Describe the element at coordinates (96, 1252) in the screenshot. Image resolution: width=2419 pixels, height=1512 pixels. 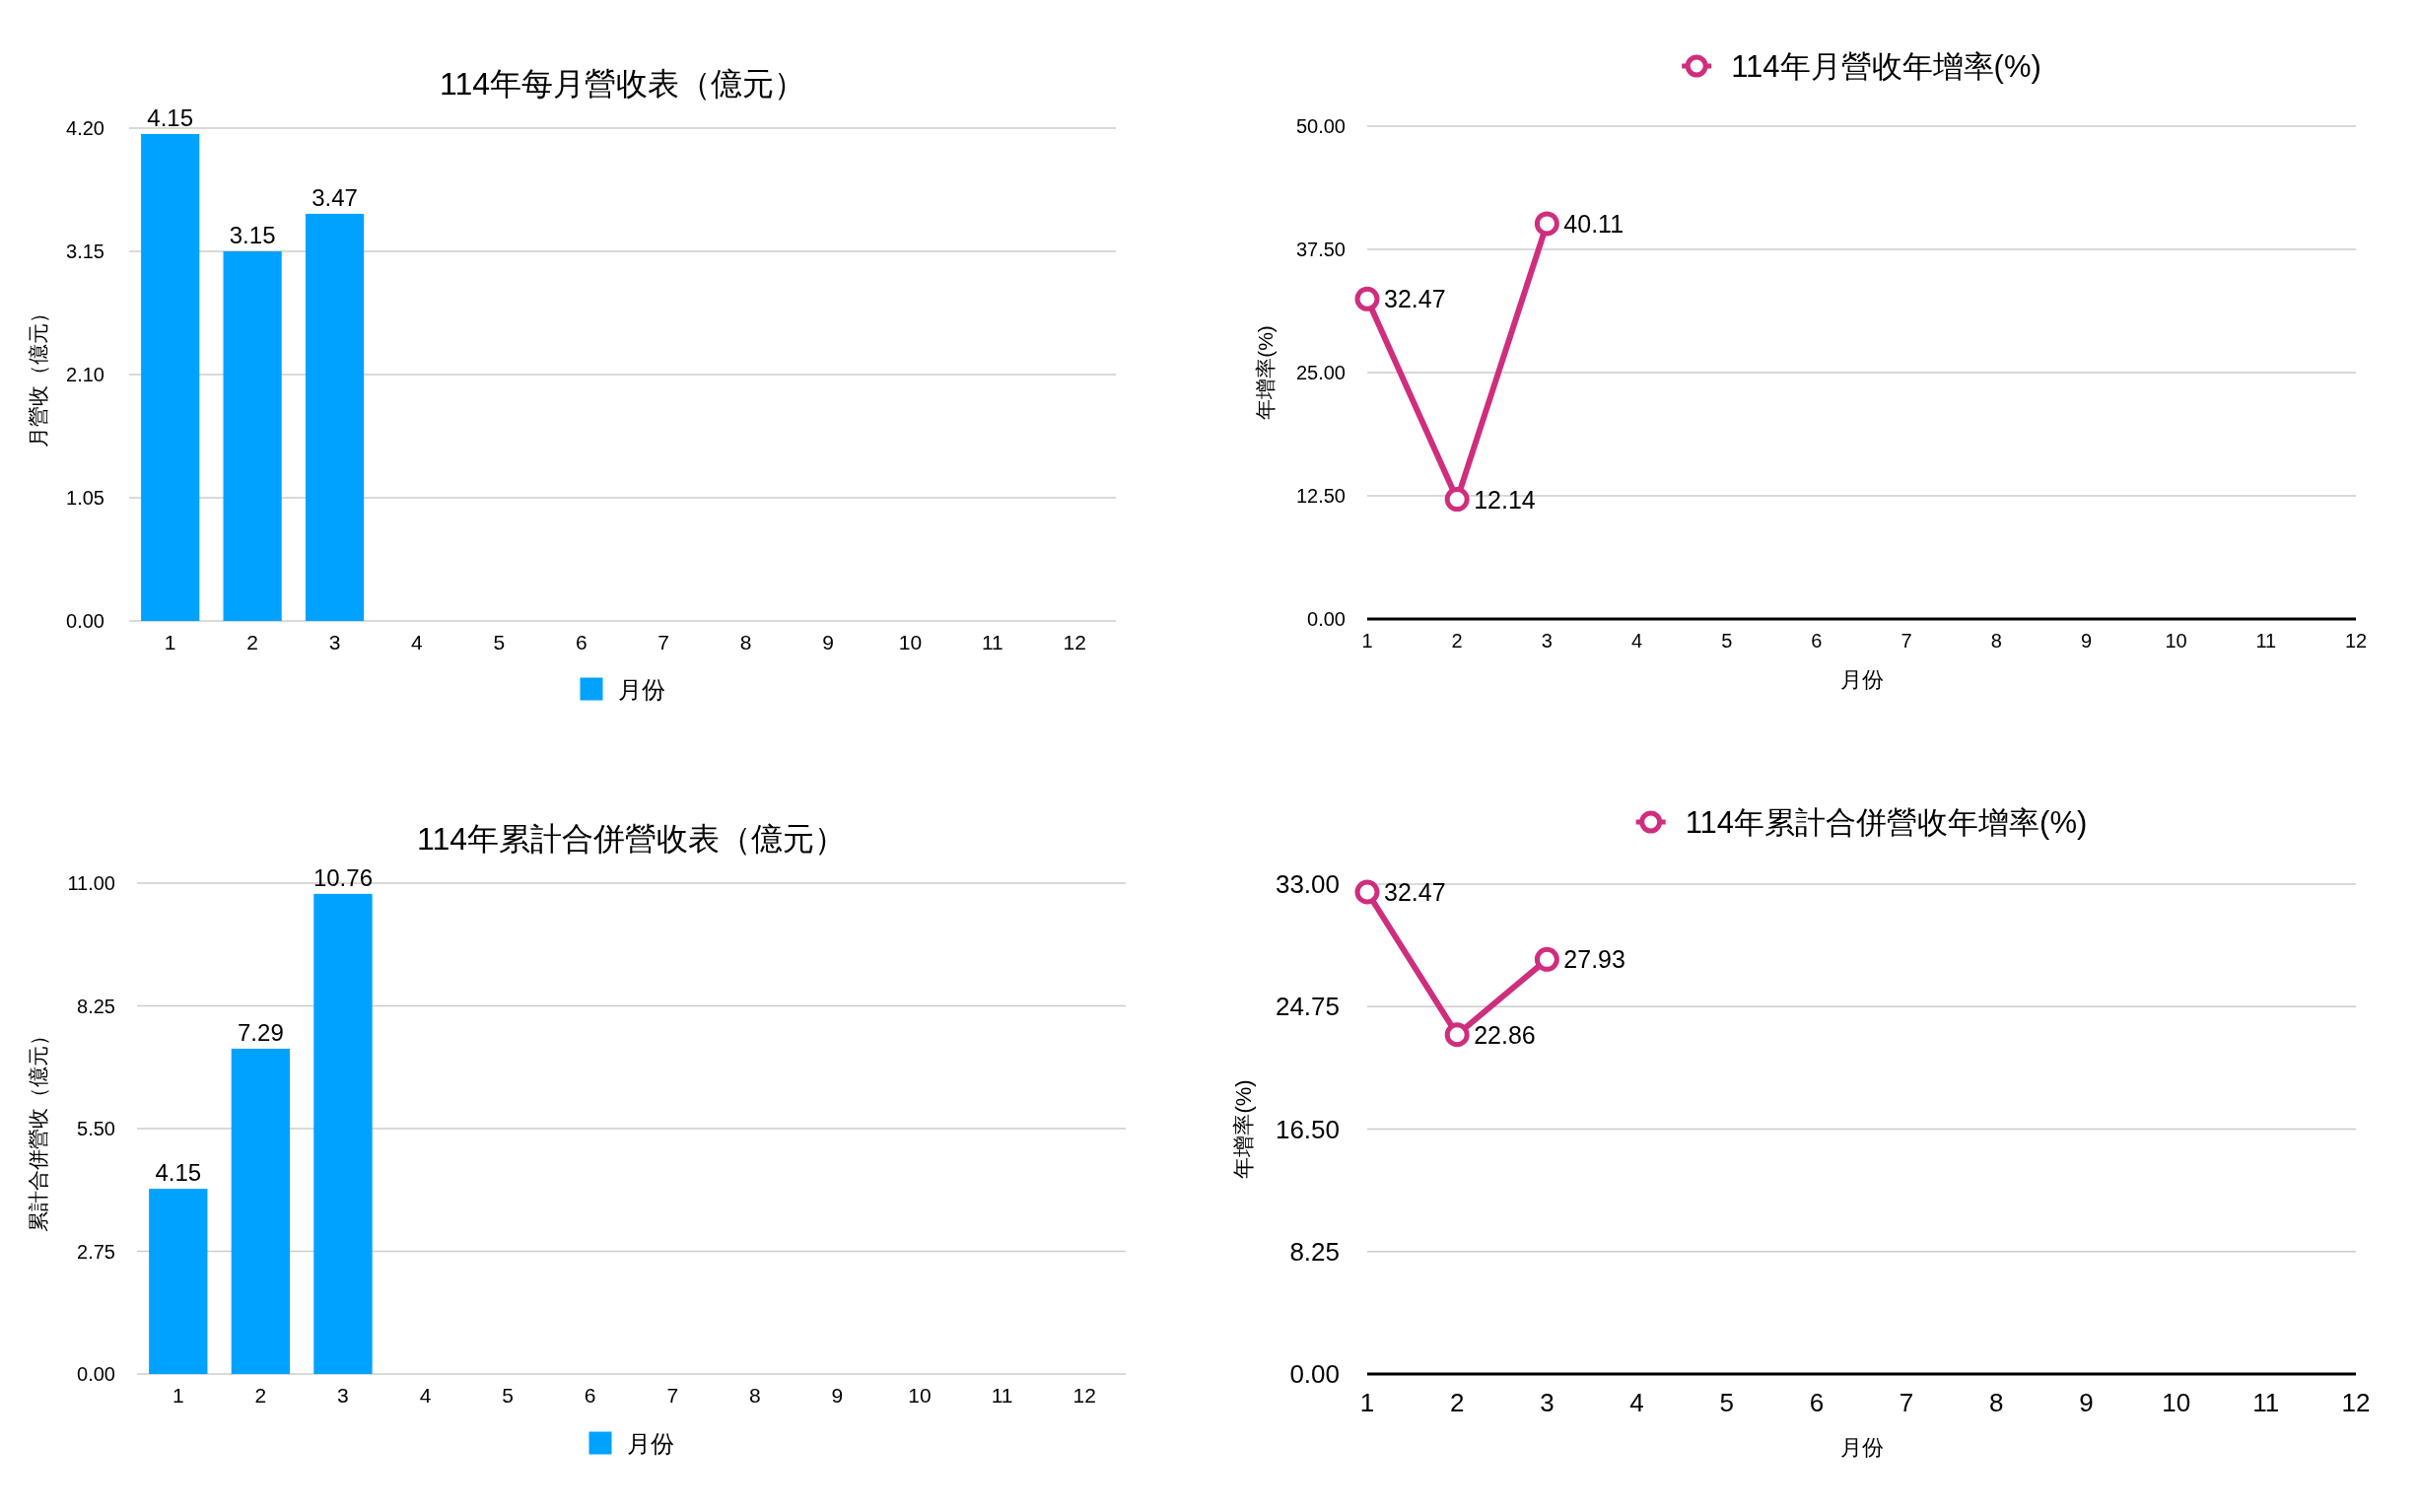
I see `y-tick-label: 2.75` at that location.